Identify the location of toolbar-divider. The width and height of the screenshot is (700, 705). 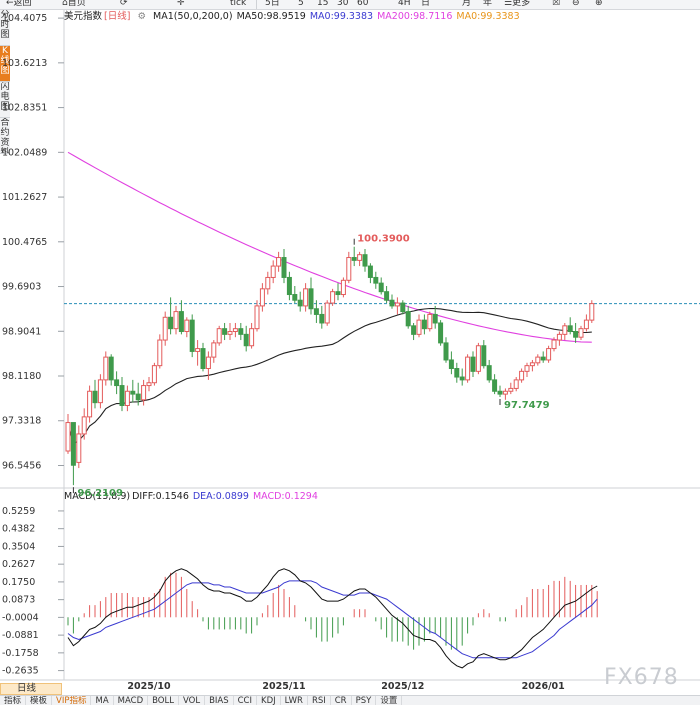
(256, 4).